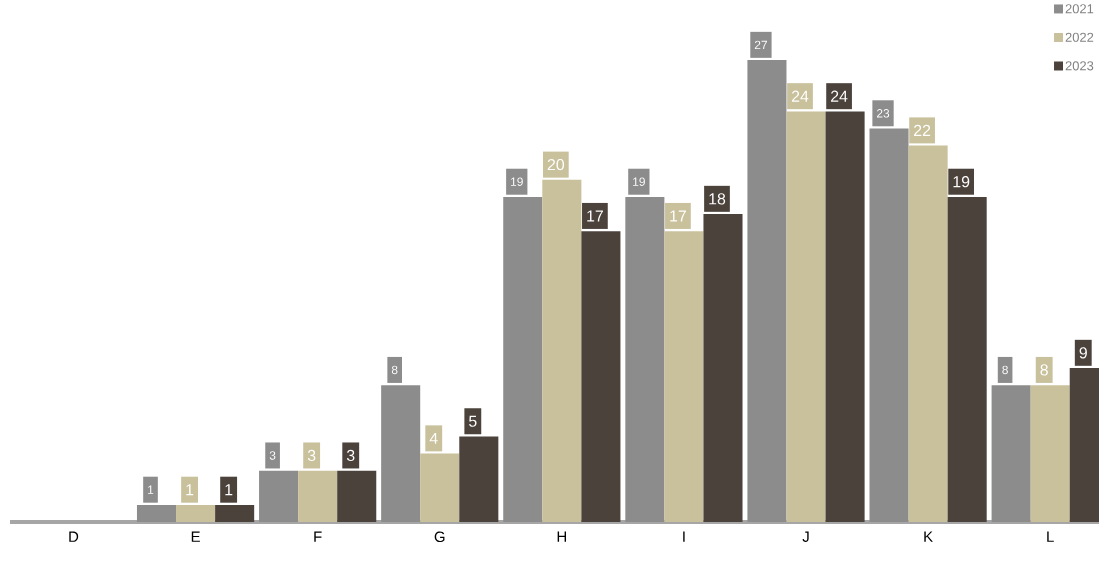 The width and height of the screenshot is (1099, 566). What do you see at coordinates (883, 113) in the screenshot?
I see `data-label: 23` at bounding box center [883, 113].